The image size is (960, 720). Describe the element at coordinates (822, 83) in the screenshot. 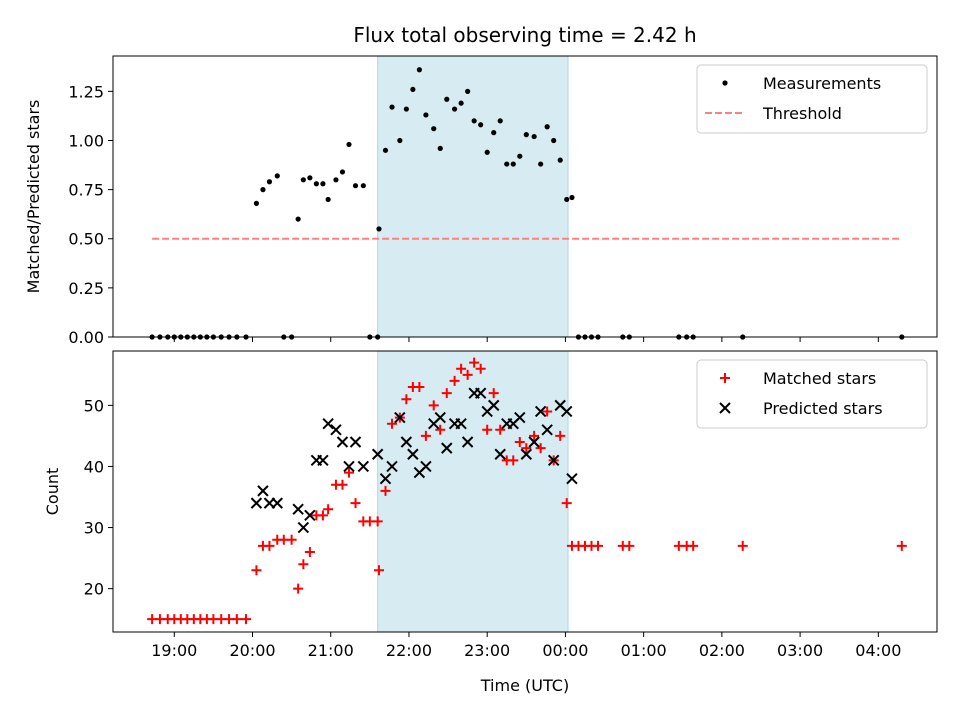

I see `legend-label: Measurements` at that location.